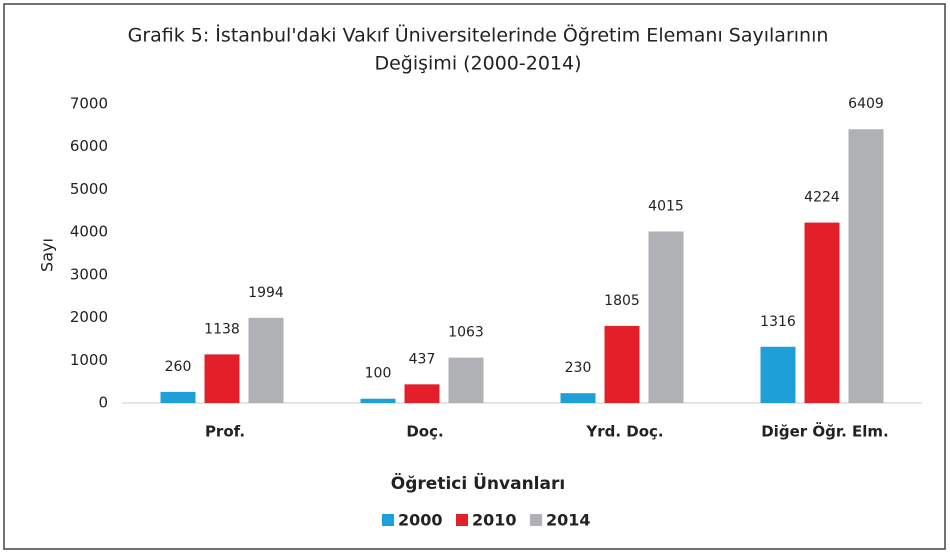  Describe the element at coordinates (578, 368) in the screenshot. I see `data-label: 230` at that location.